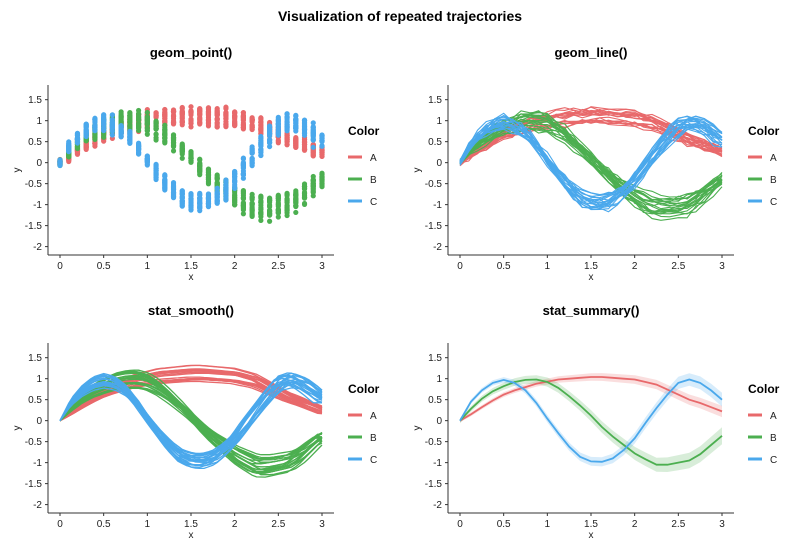 The image size is (800, 550). What do you see at coordinates (591, 310) in the screenshot?
I see `panel-title: stat_summary()` at bounding box center [591, 310].